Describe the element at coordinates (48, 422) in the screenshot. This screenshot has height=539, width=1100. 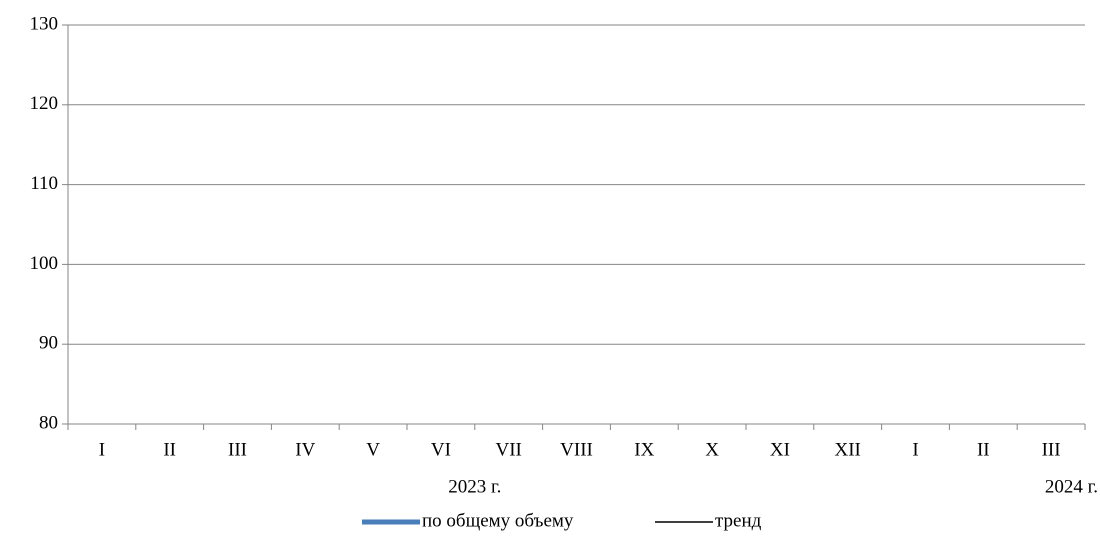
I see `y-tick-label: 80` at that location.